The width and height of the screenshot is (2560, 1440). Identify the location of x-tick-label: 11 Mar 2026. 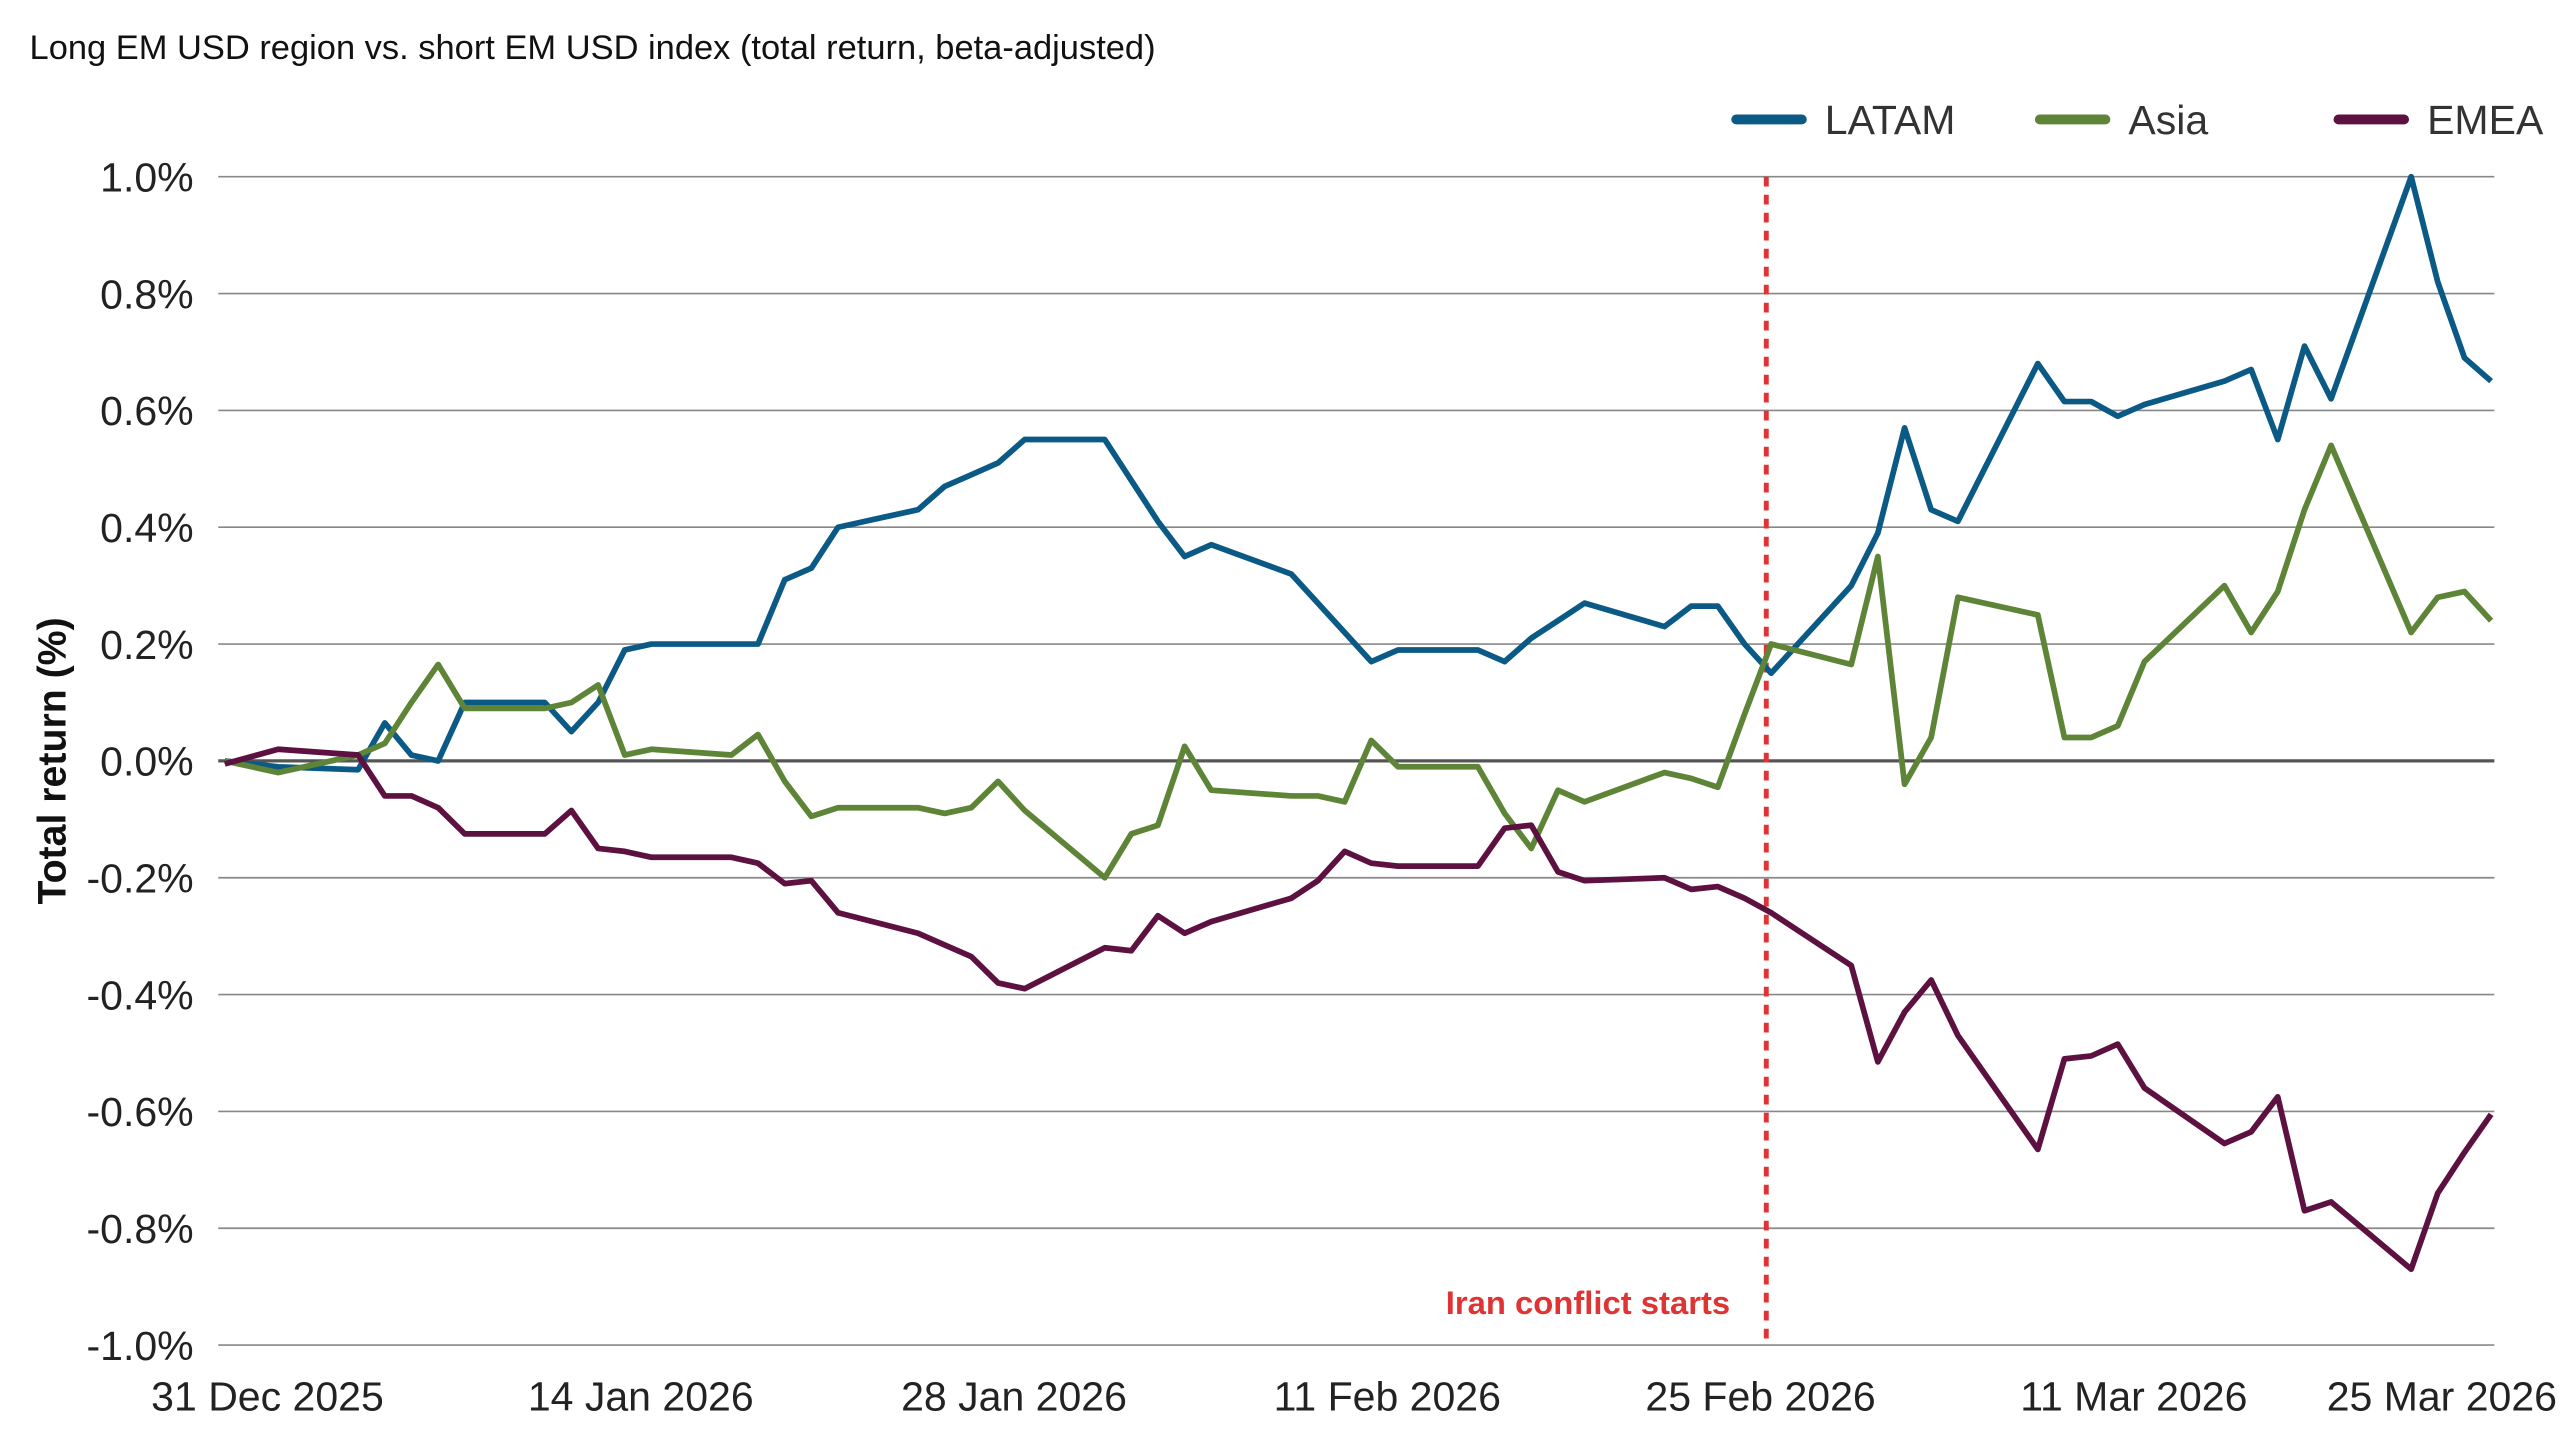
(2133, 1397).